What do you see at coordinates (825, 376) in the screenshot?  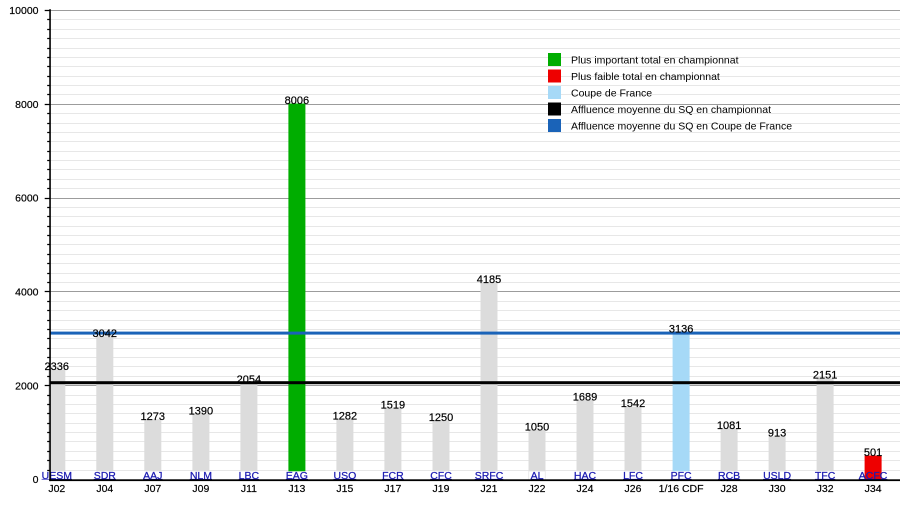 I see `svg-text: 2151` at bounding box center [825, 376].